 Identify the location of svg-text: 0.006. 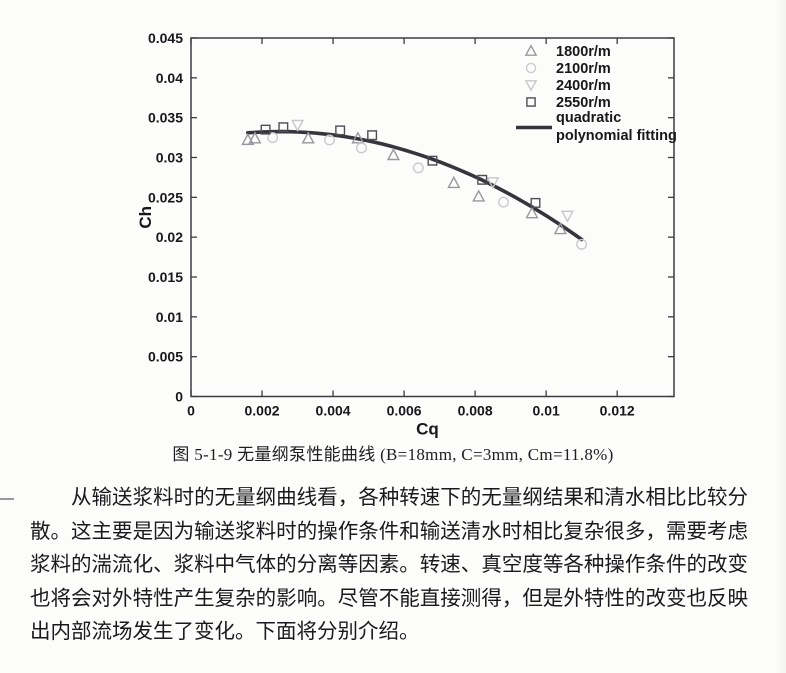
(404, 411).